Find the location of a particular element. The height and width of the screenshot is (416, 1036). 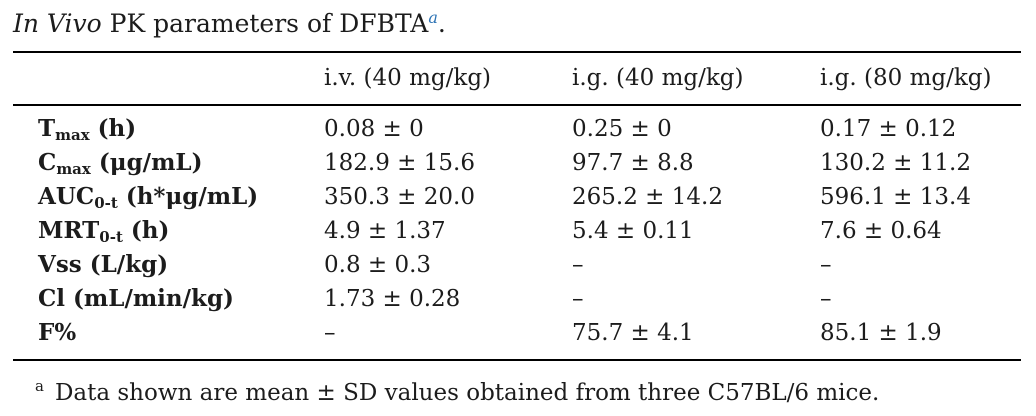

cell-value: 130.2 ± 11.2 is located at coordinates (895, 163).